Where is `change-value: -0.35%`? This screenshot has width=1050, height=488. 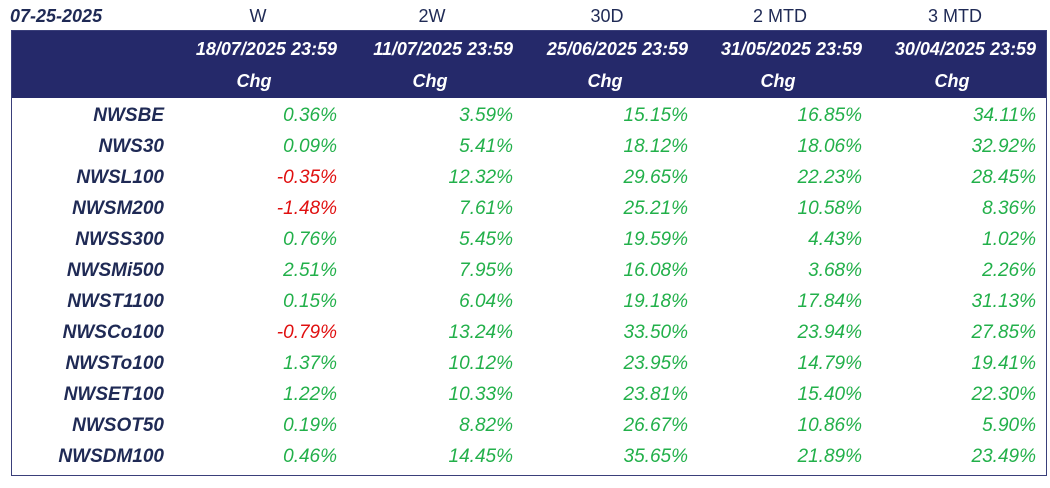
change-value: -0.35% is located at coordinates (306, 177).